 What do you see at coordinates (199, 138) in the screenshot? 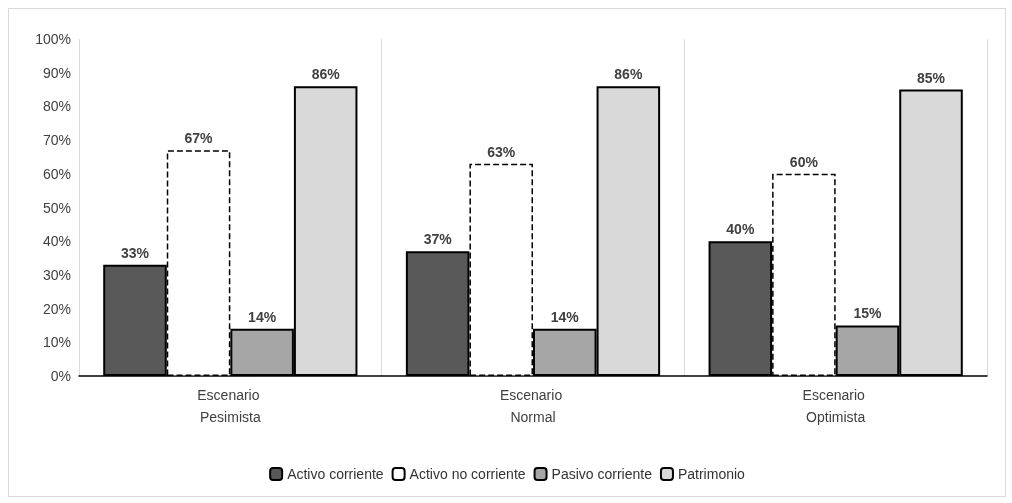
I see `data-label: 67%` at bounding box center [199, 138].